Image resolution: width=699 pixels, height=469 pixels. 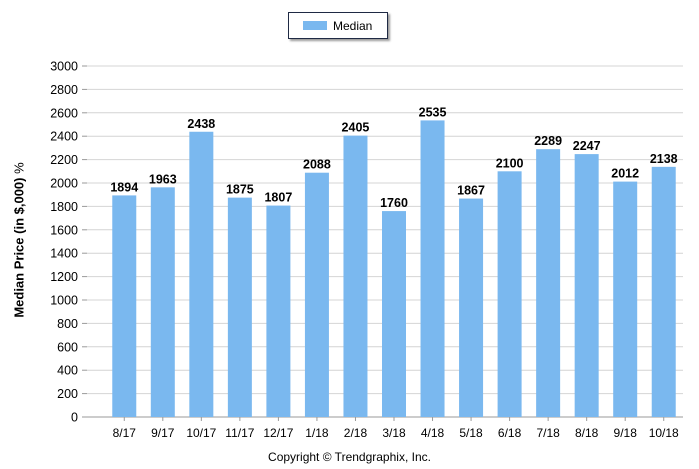 I want to click on legend-label: Median, so click(x=353, y=25).